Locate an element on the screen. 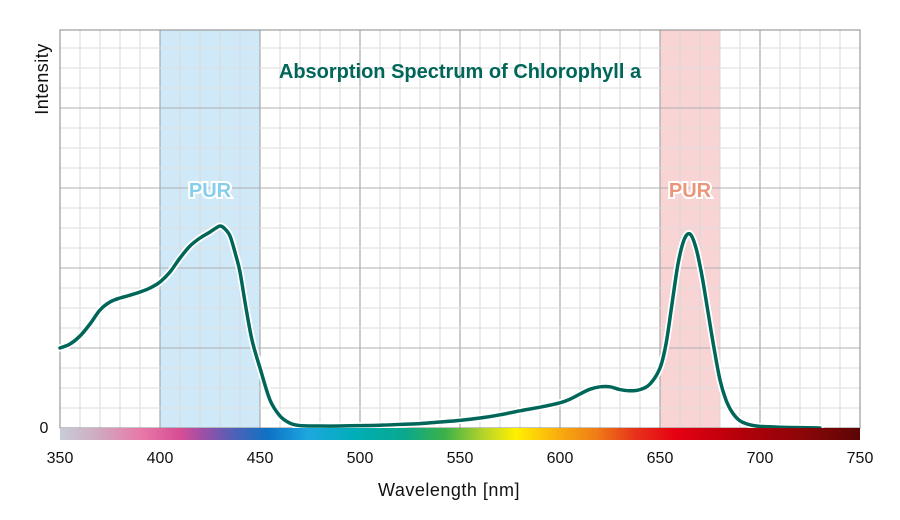 The image size is (900, 520). x-axis-label: Wavelength [nm] is located at coordinates (449, 490).